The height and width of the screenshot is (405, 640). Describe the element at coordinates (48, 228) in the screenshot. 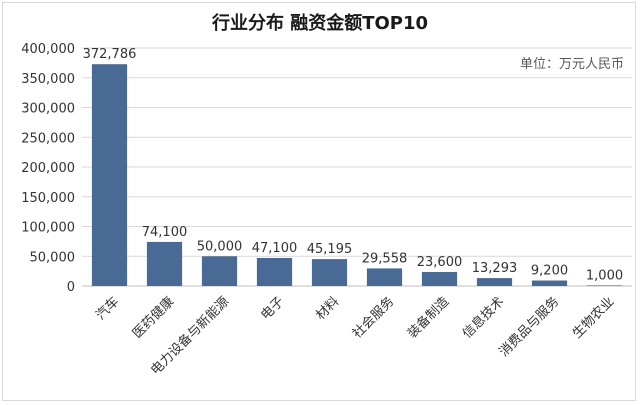

I see `y-tick-label: 100,000` at that location.